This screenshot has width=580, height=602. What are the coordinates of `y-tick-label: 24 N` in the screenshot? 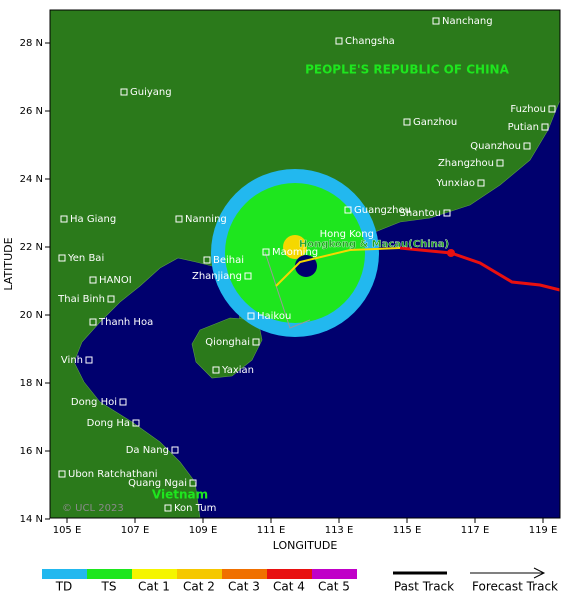 It's located at (31, 179).